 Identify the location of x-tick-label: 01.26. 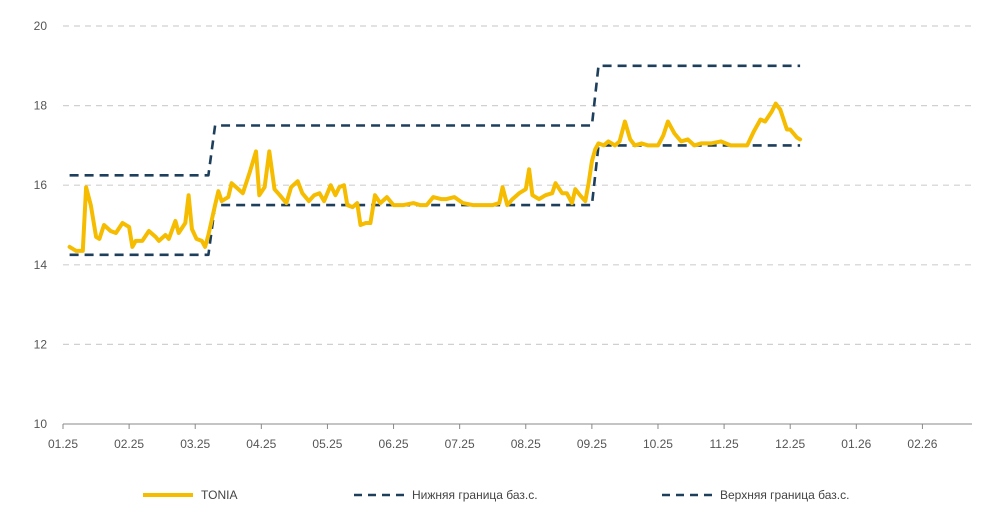
(856, 444).